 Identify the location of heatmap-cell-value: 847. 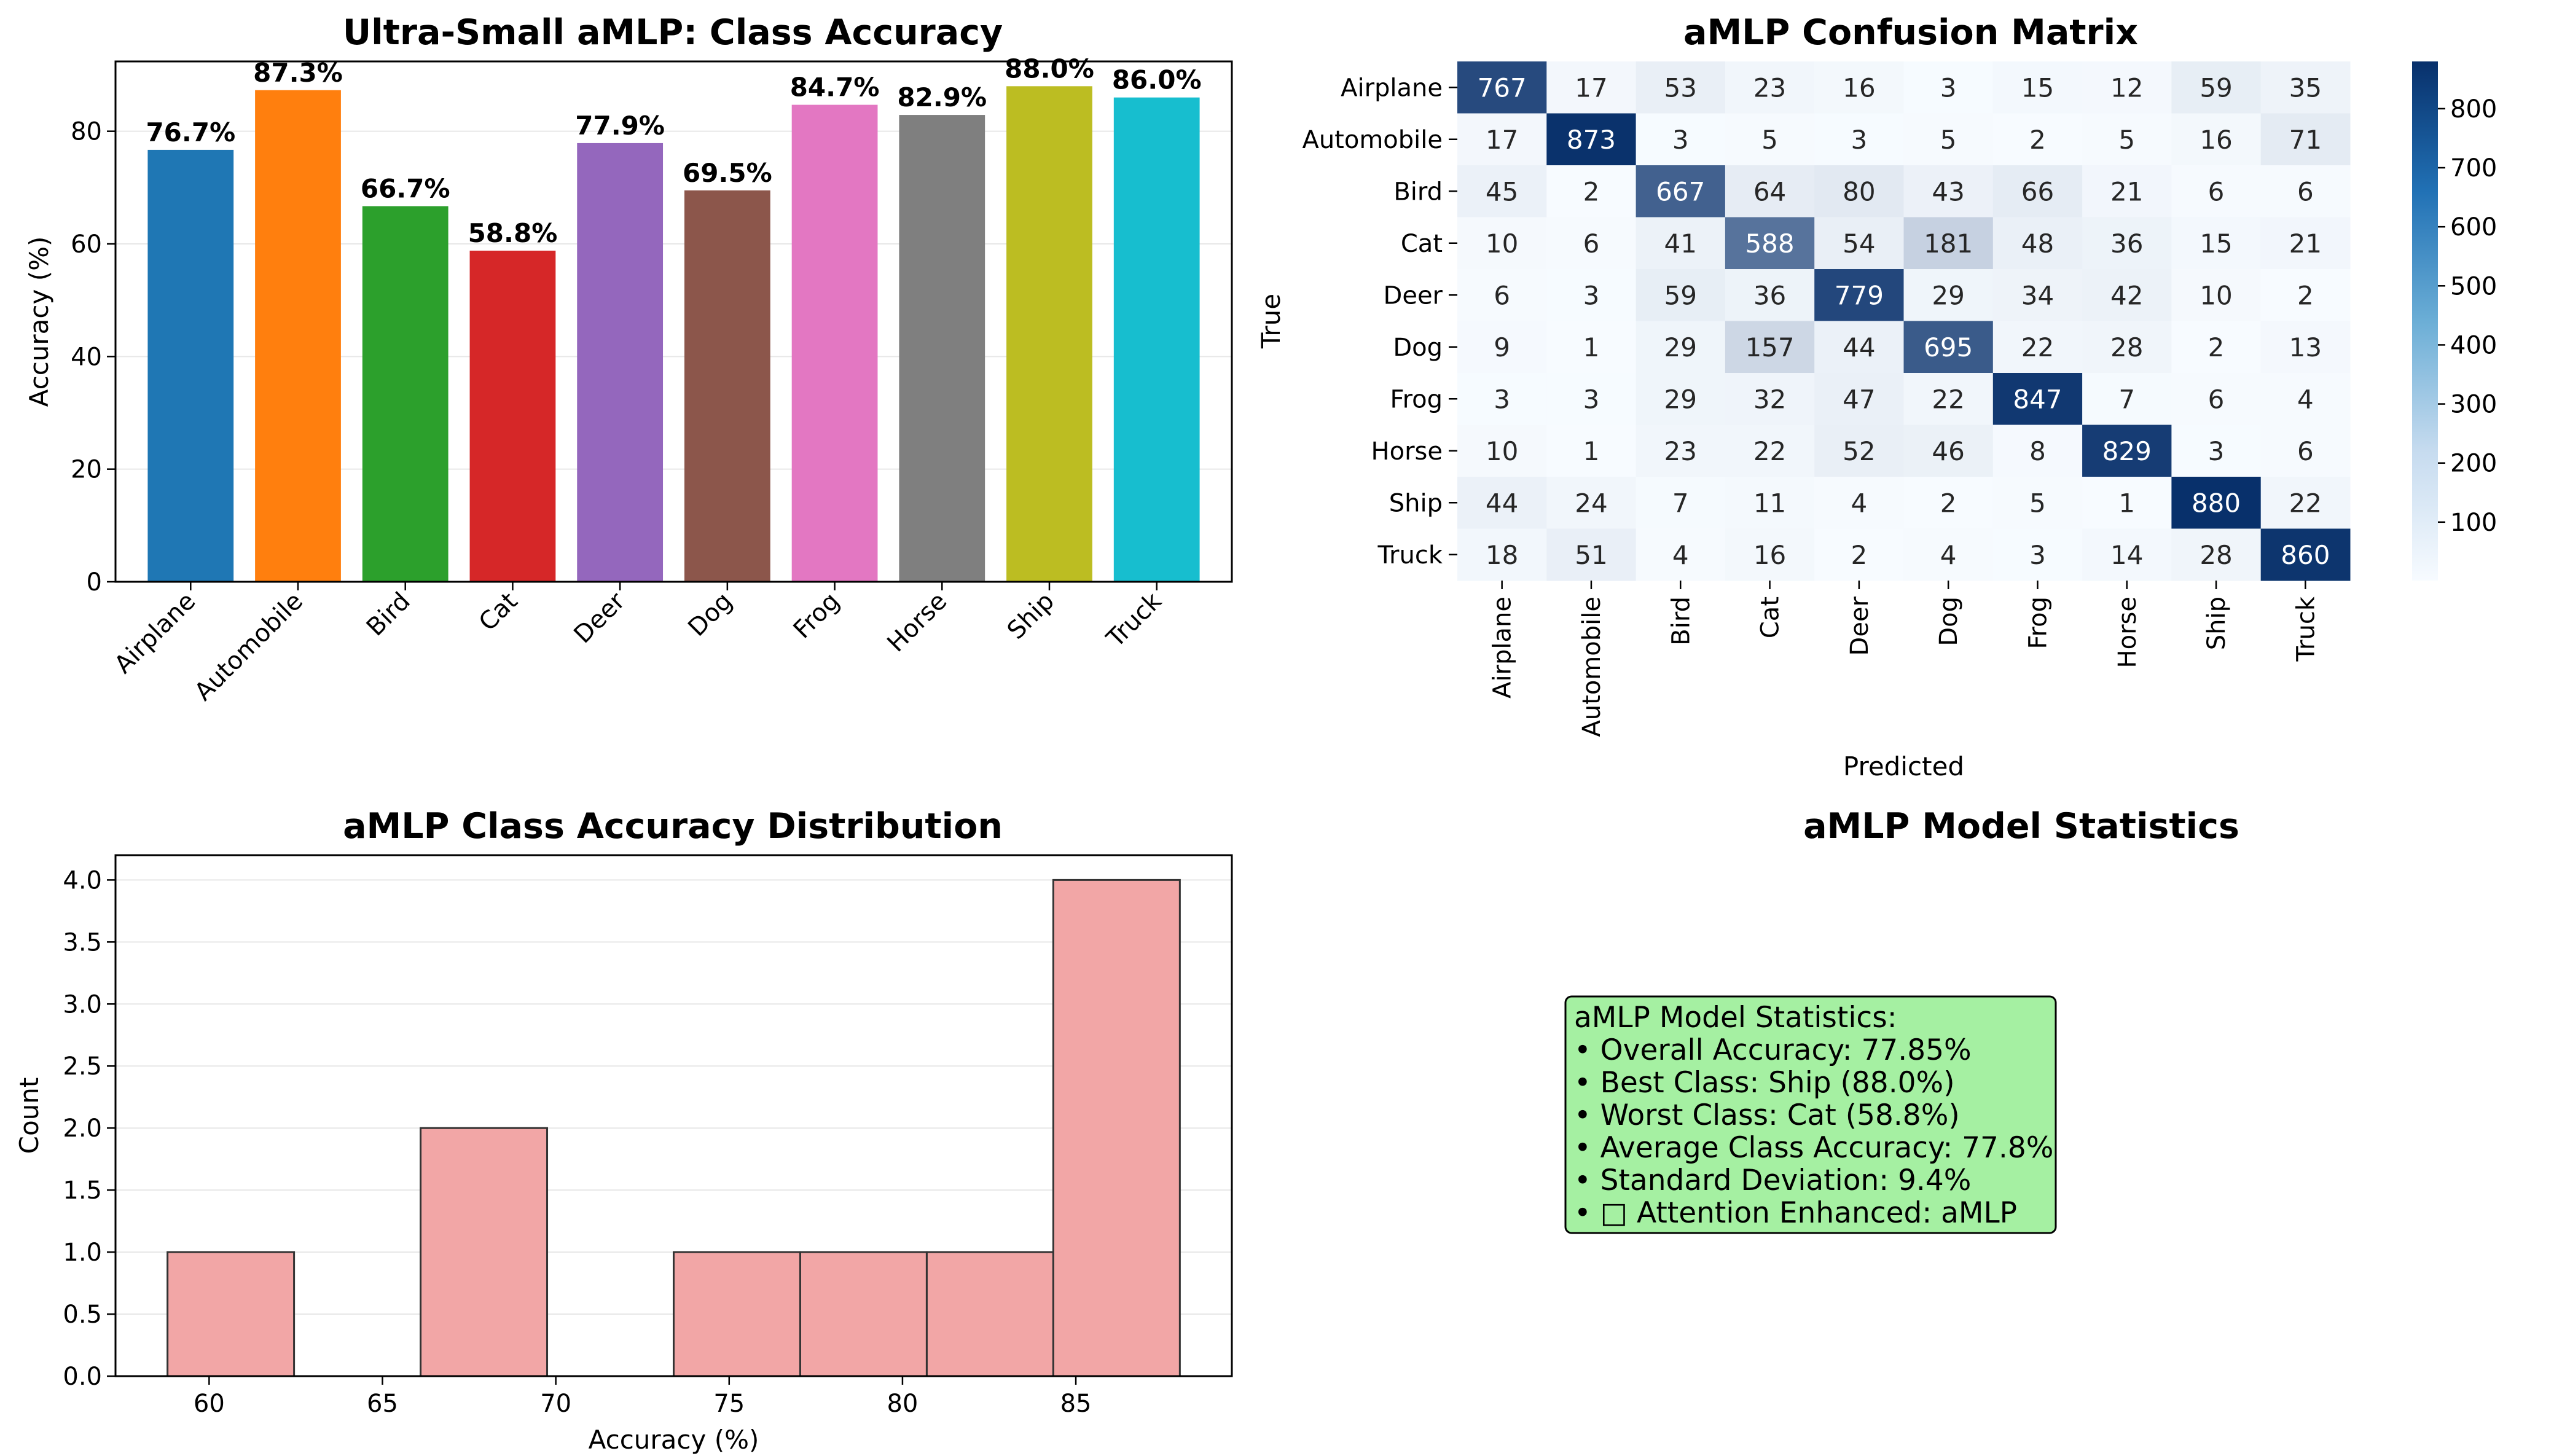
(2038, 399).